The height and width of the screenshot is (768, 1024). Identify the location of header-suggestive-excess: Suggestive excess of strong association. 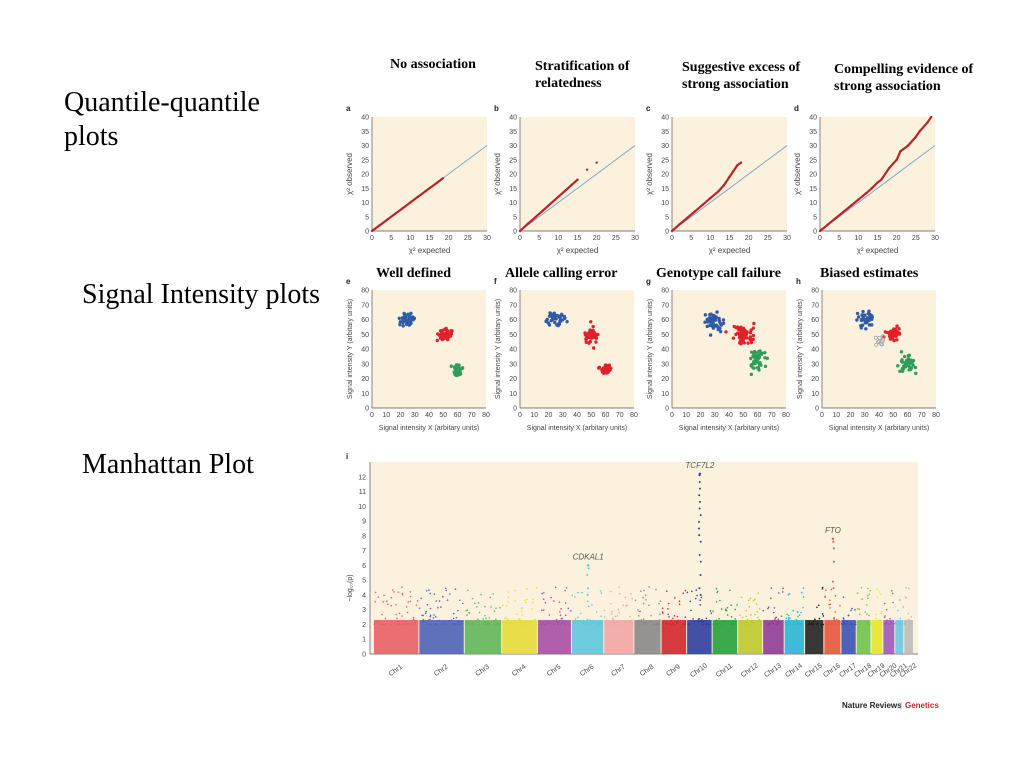
(741, 76).